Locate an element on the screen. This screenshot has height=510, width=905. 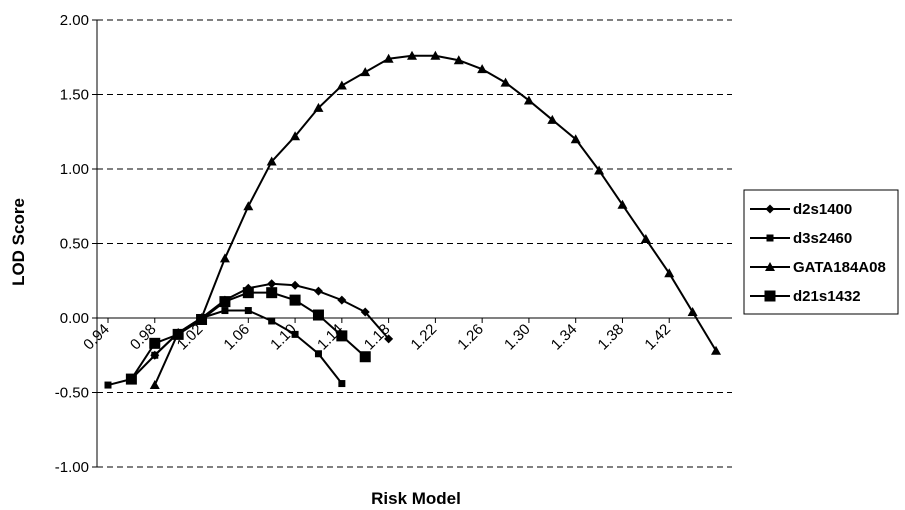
y-tick-label: 2.00 is located at coordinates (74, 20).